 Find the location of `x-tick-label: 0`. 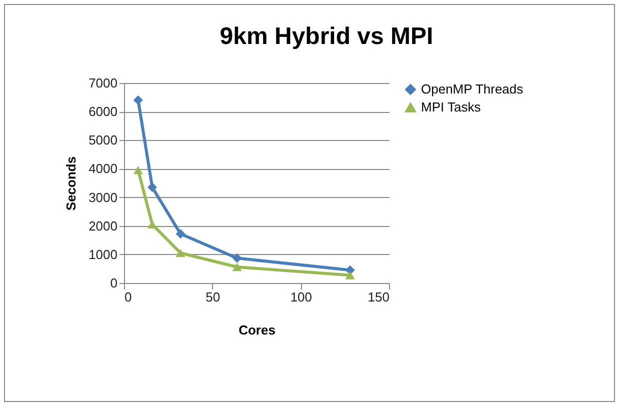

x-tick-label: 0 is located at coordinates (128, 297).